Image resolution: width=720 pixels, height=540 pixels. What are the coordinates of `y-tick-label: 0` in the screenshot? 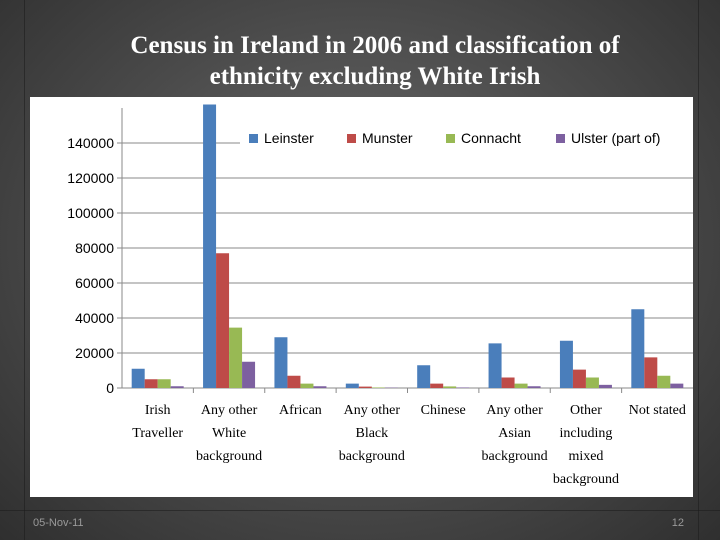 It's located at (110, 388).